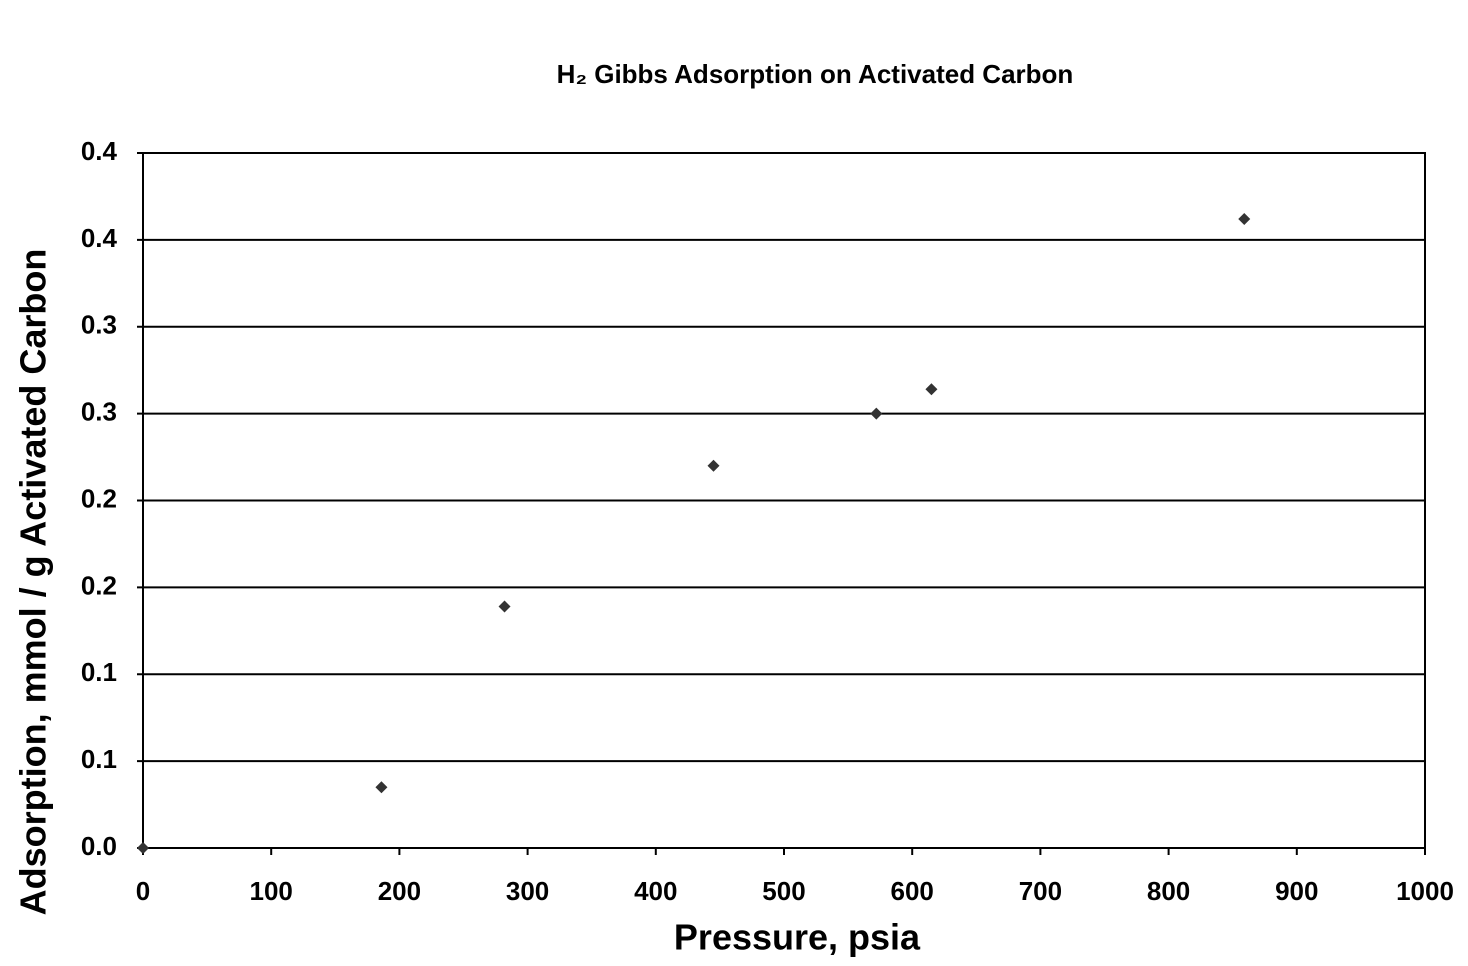 The image size is (1468, 966). What do you see at coordinates (399, 891) in the screenshot?
I see `x-tick-label: 200` at bounding box center [399, 891].